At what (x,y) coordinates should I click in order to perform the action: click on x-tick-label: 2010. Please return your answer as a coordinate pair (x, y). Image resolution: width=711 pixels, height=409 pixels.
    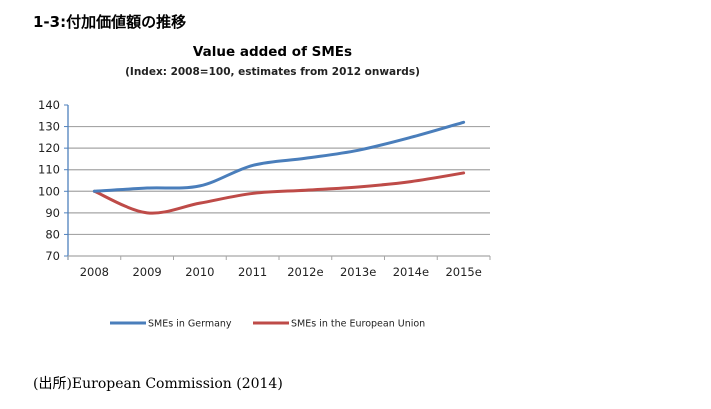
    Looking at the image, I should click on (199, 272).